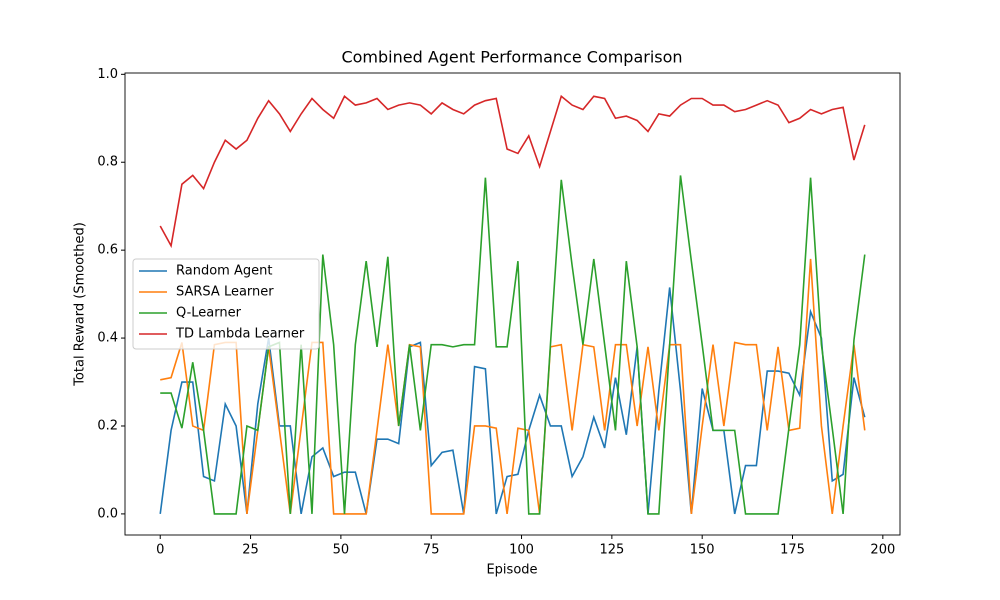  Describe the element at coordinates (107, 74) in the screenshot. I see `y-tick-label: 1.0` at that location.